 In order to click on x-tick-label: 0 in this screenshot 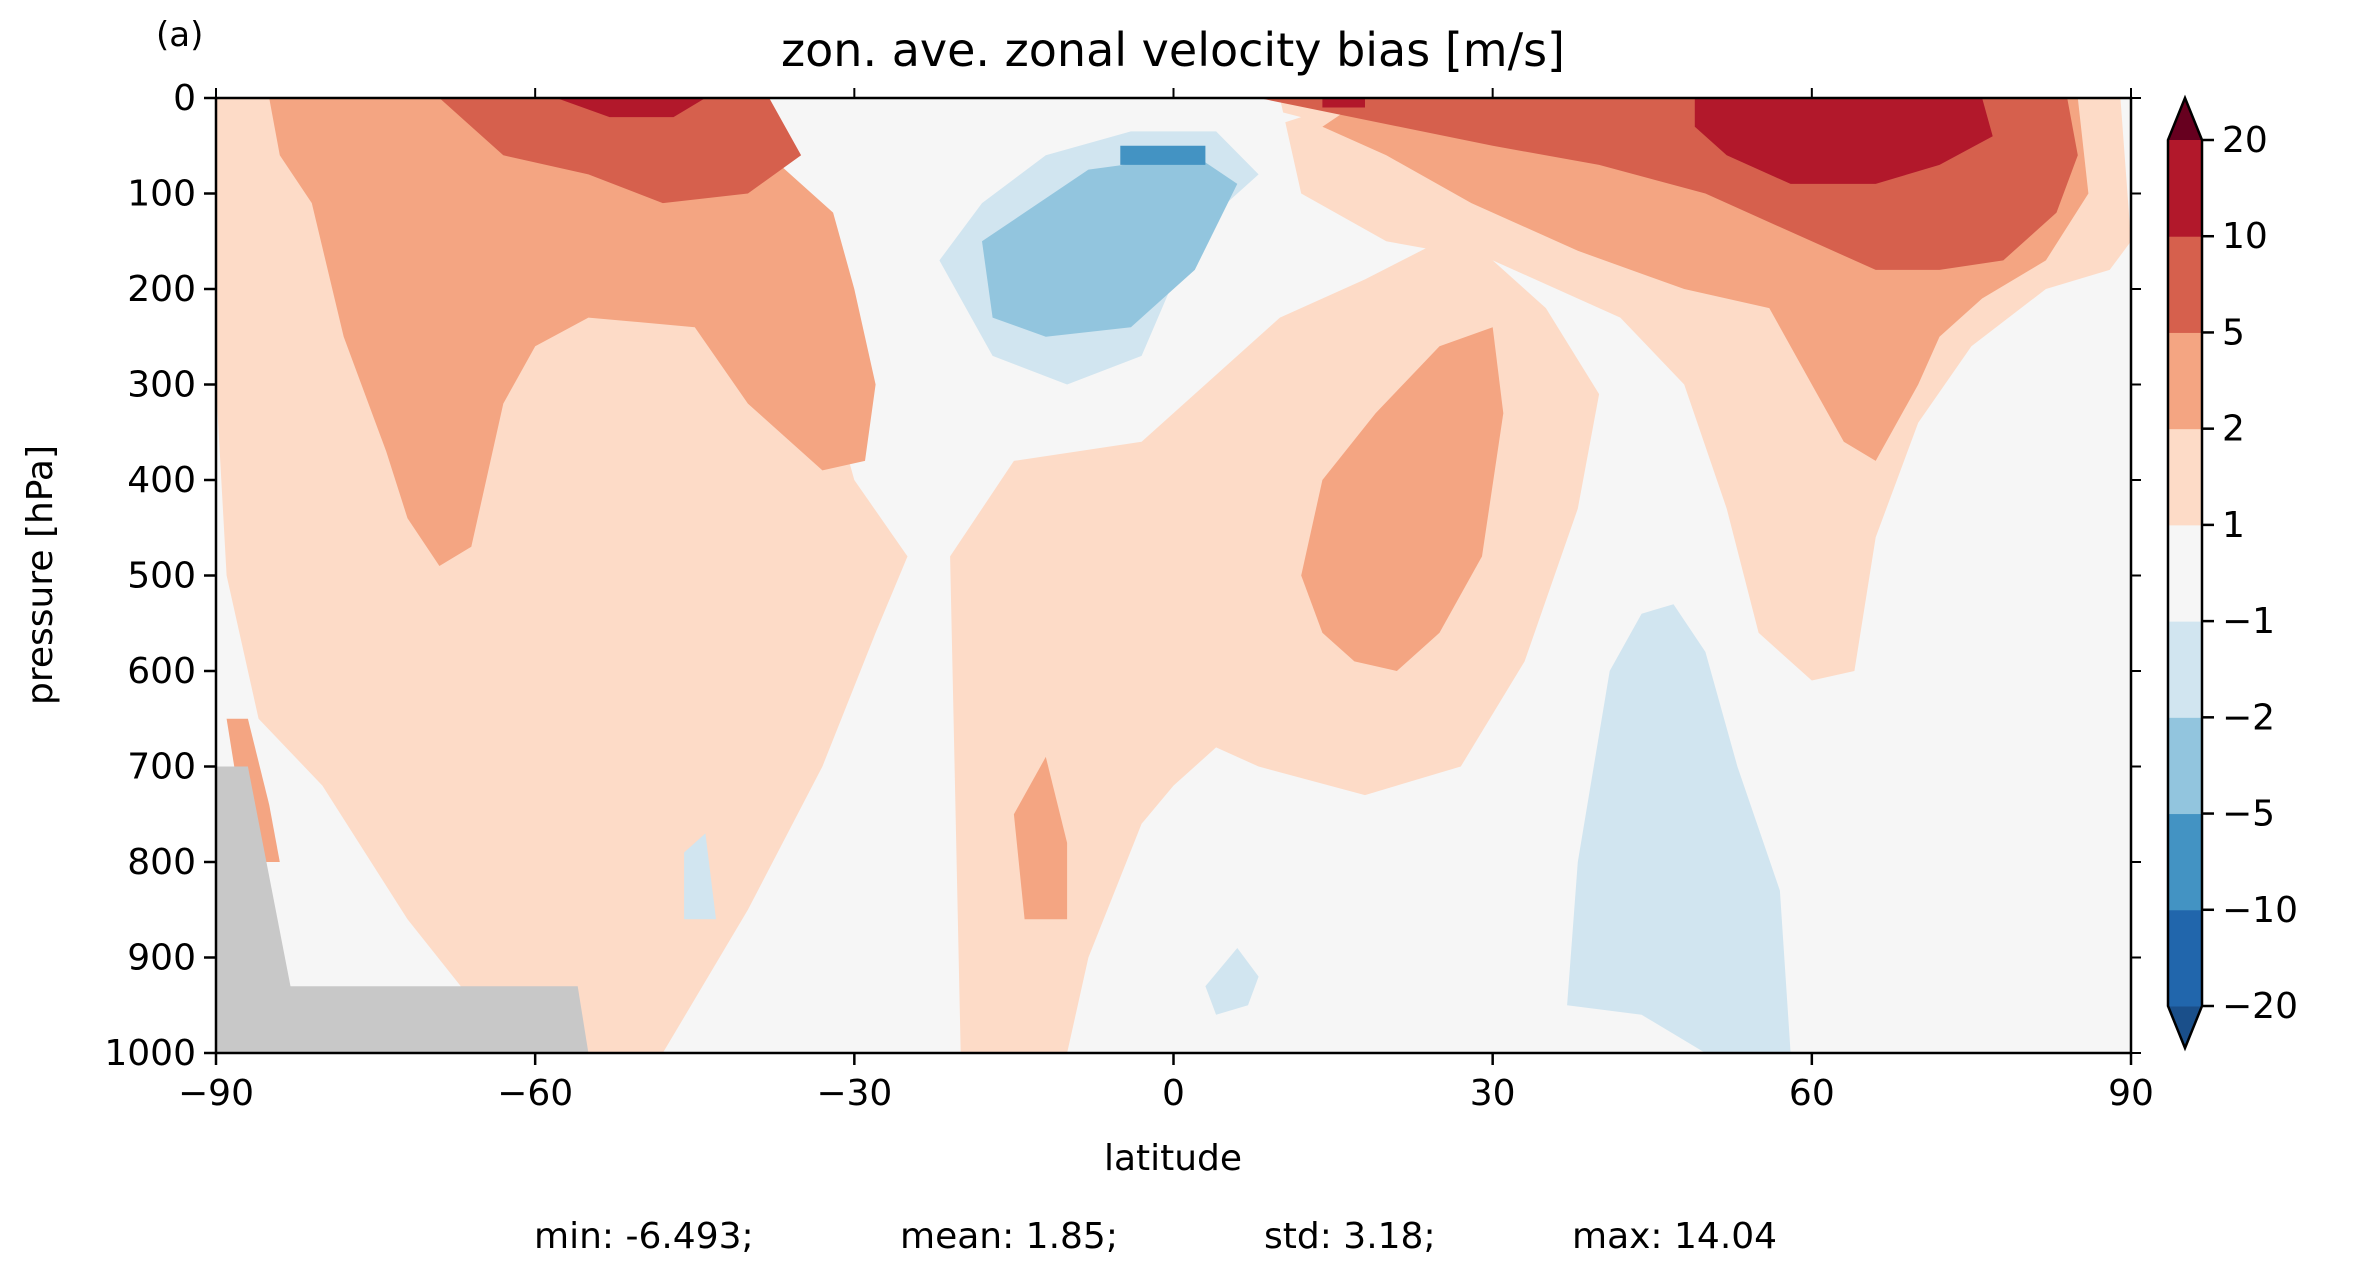, I will do `click(1173, 1093)`.